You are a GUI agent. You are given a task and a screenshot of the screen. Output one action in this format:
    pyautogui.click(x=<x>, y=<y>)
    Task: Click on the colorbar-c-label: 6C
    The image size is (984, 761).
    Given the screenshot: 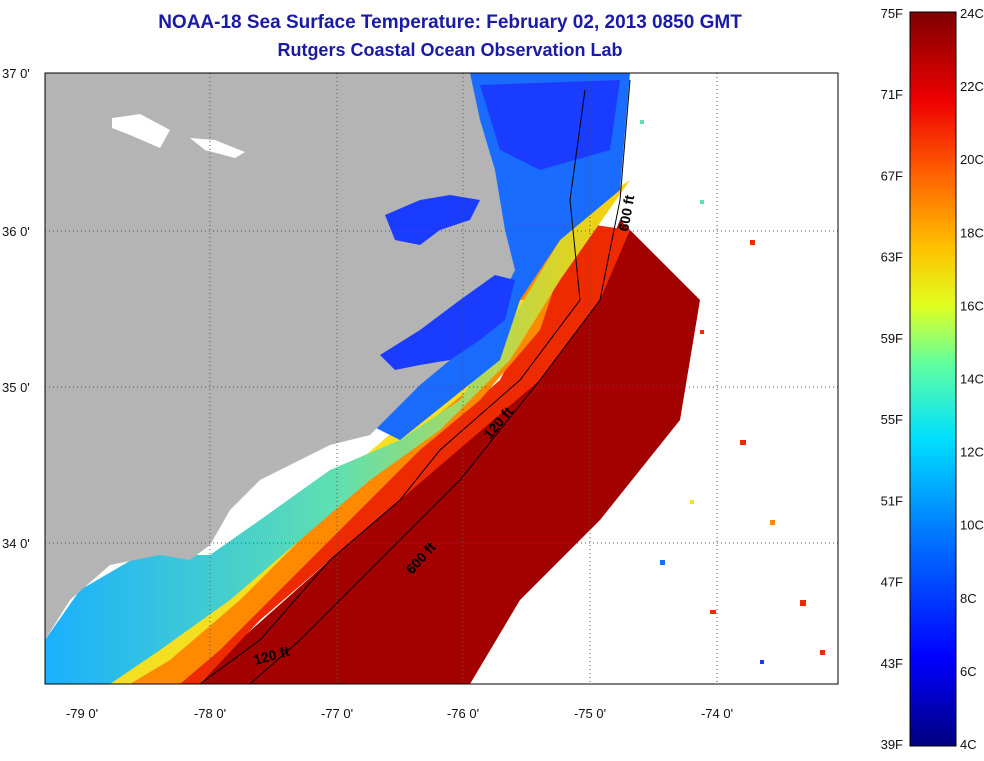 What is the action you would take?
    pyautogui.click(x=968, y=671)
    